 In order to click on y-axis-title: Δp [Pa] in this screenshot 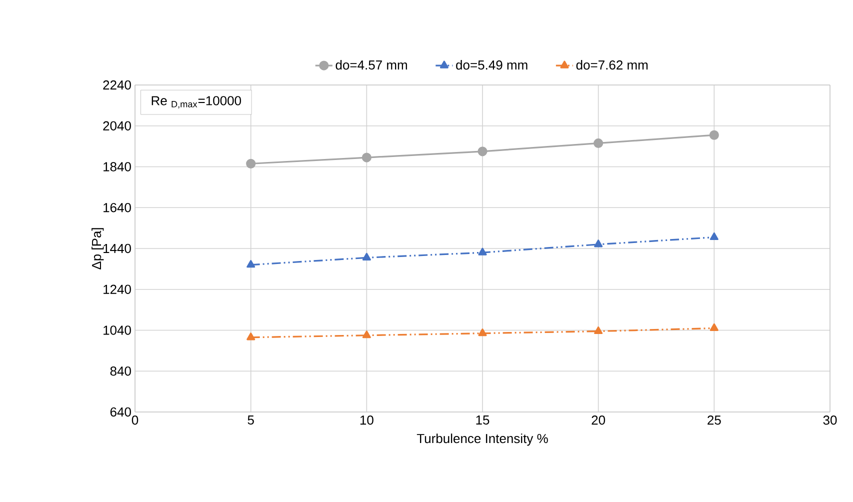, I will do `click(98, 249)`.